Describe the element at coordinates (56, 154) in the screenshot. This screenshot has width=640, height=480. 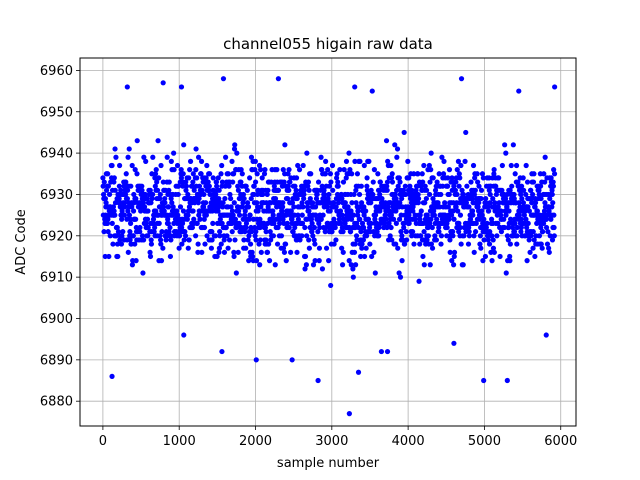
I see `y-tick-label: 6940` at that location.